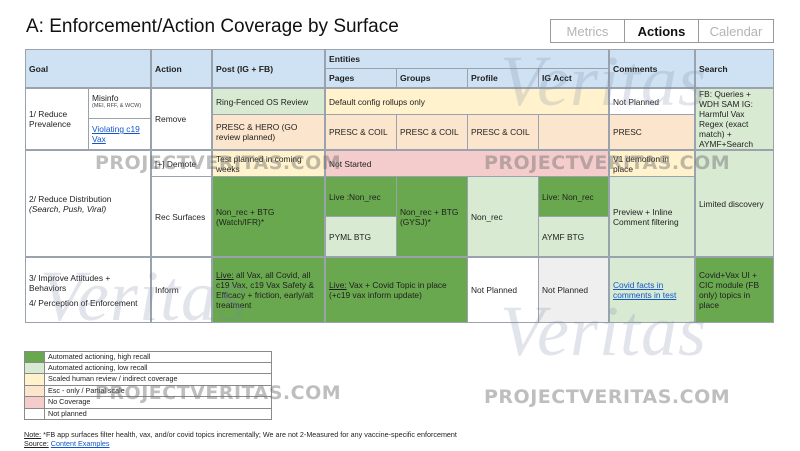 The width and height of the screenshot is (800, 451). I want to click on header-comments-label: Comments, so click(635, 68).